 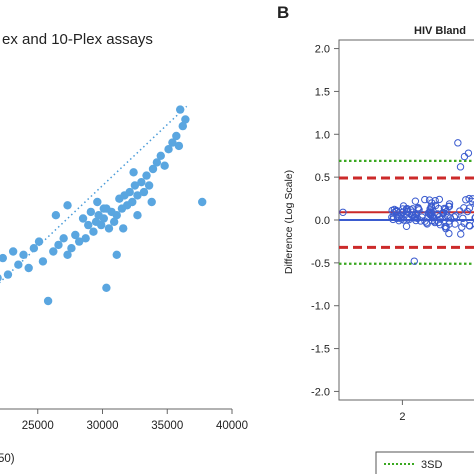 I want to click on panel-b-points, so click(x=406, y=202).